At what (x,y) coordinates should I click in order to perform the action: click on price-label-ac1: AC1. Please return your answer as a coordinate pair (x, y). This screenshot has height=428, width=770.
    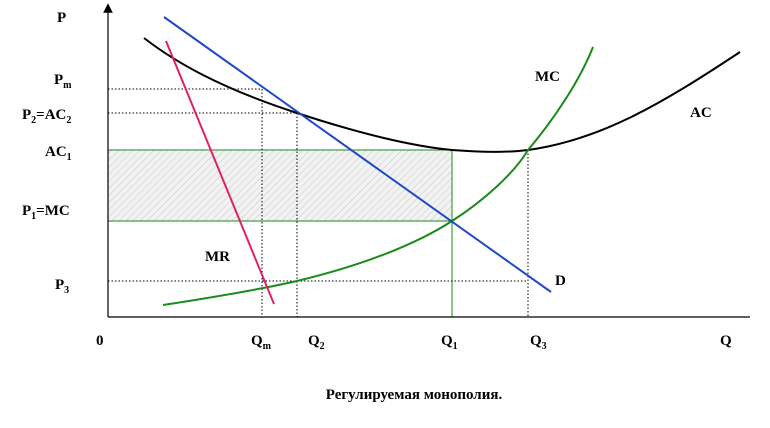
    Looking at the image, I should click on (58, 153).